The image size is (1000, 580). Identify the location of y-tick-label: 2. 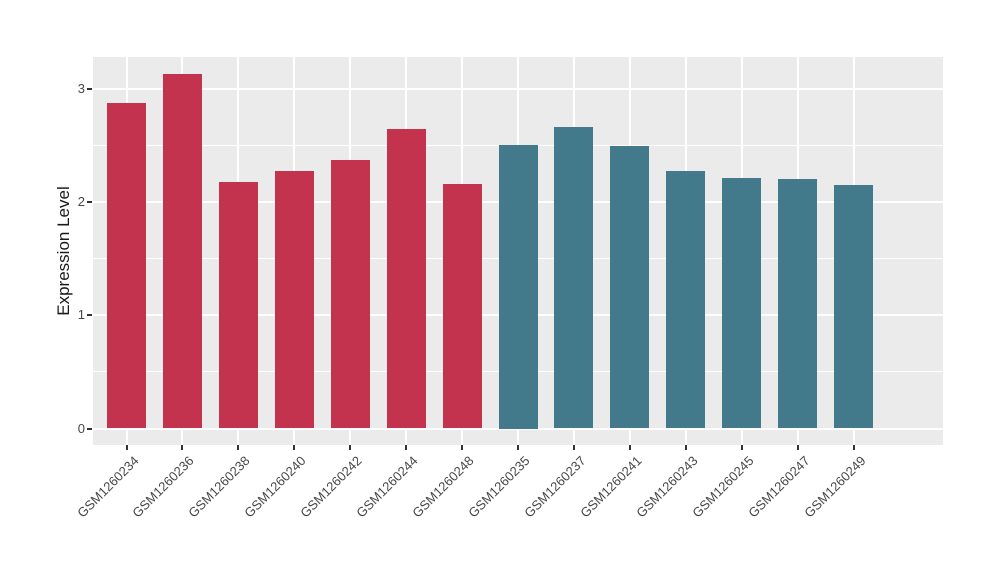
(81, 201).